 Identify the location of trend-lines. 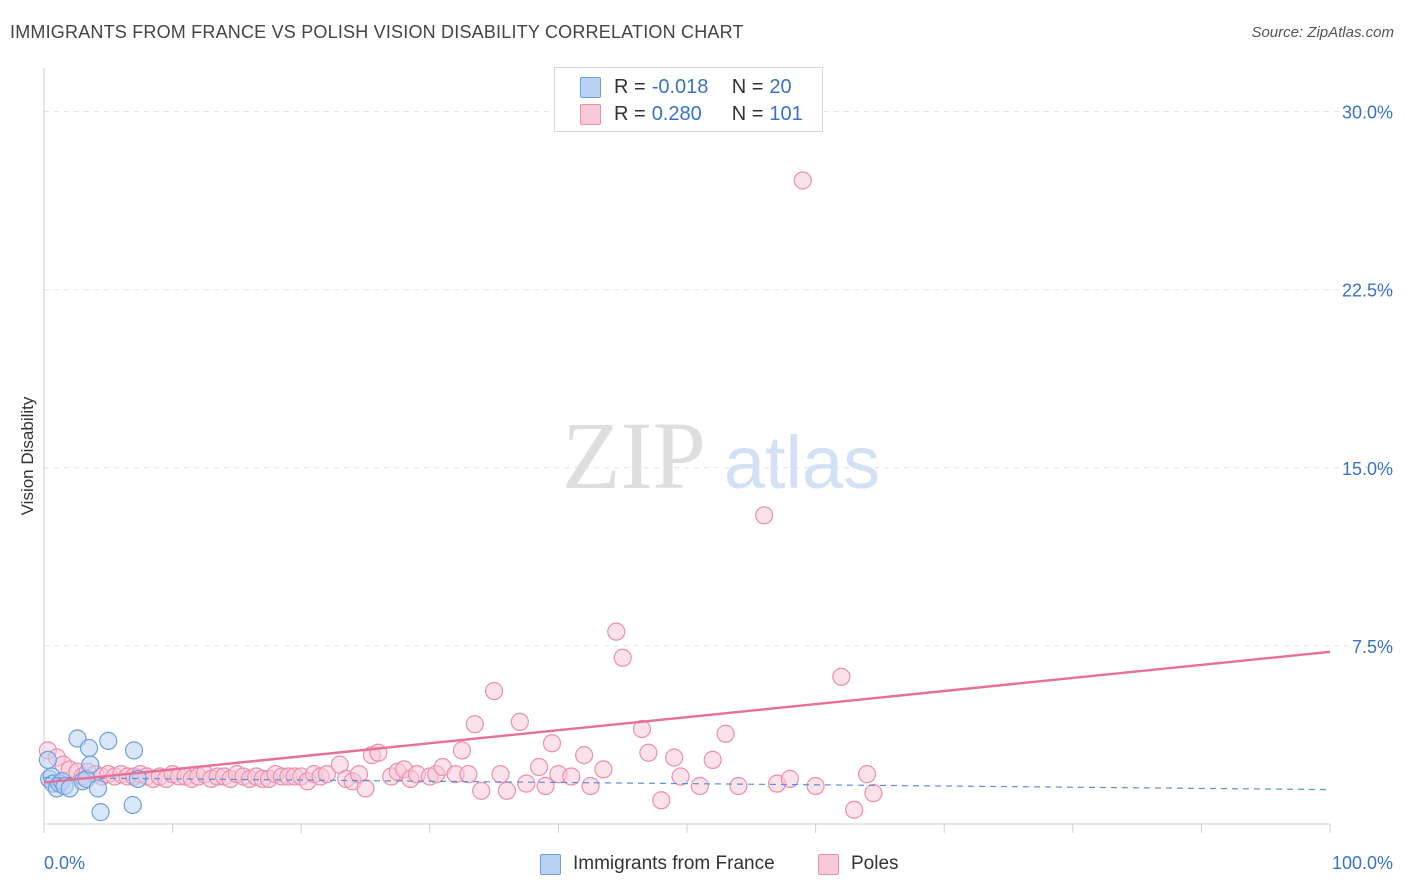
(687, 720).